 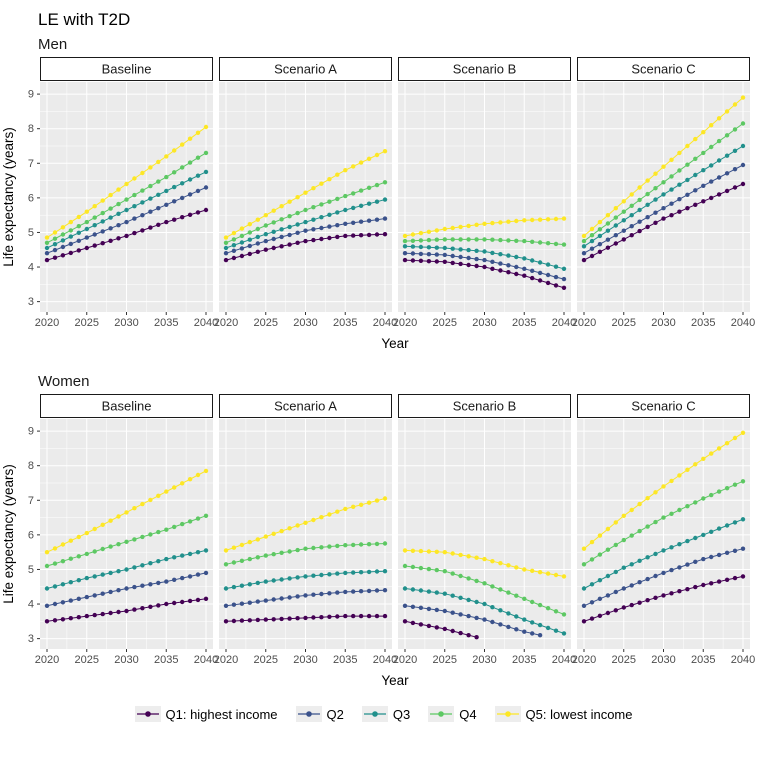 What do you see at coordinates (84, 19) in the screenshot?
I see `chart-title: LE with T2D` at bounding box center [84, 19].